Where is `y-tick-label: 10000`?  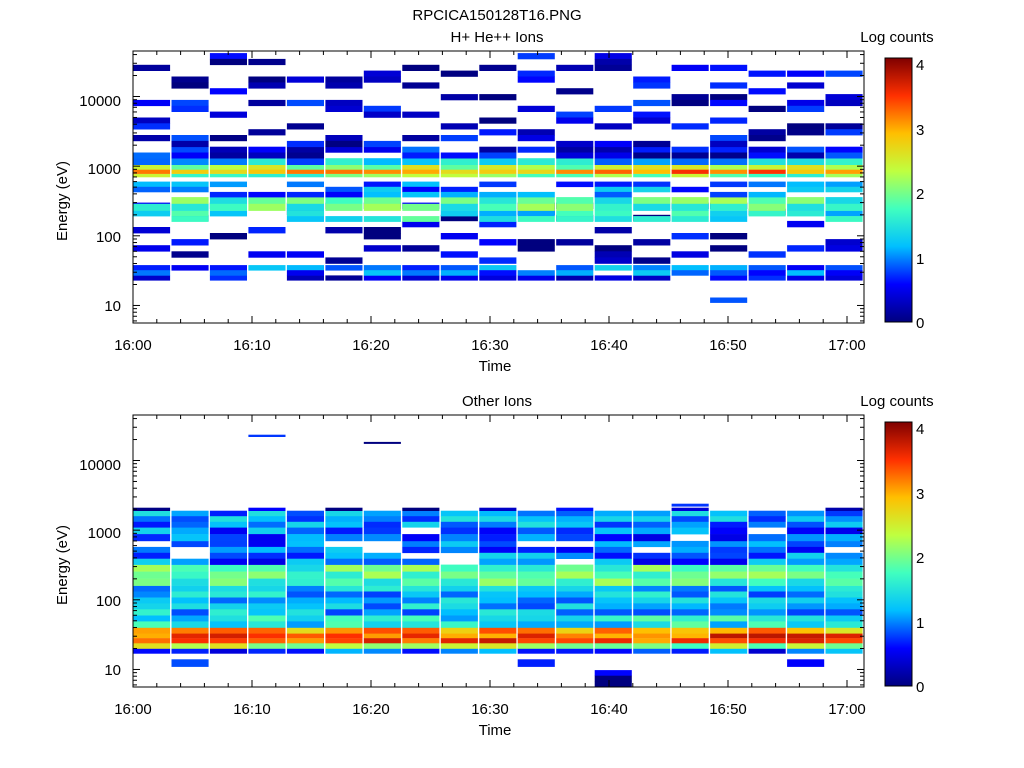
y-tick-label: 10000 is located at coordinates (100, 465).